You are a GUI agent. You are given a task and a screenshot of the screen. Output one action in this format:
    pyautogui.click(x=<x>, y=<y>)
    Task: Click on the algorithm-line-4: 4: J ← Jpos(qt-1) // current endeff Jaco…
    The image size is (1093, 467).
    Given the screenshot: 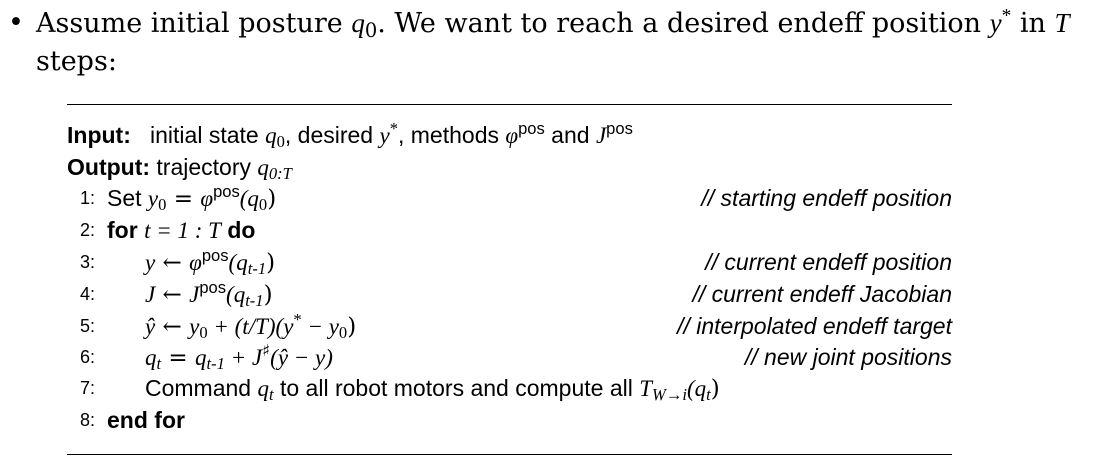 What is the action you would take?
    pyautogui.click(x=509, y=294)
    